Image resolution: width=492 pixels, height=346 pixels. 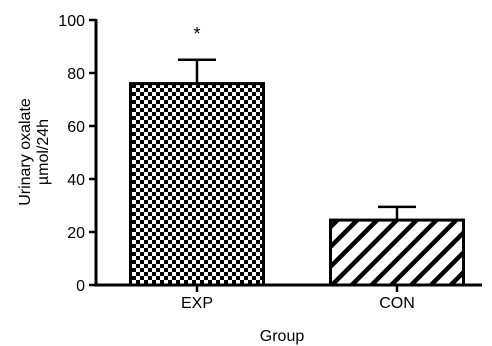 What do you see at coordinates (397, 252) in the screenshot?
I see `bar-con` at bounding box center [397, 252].